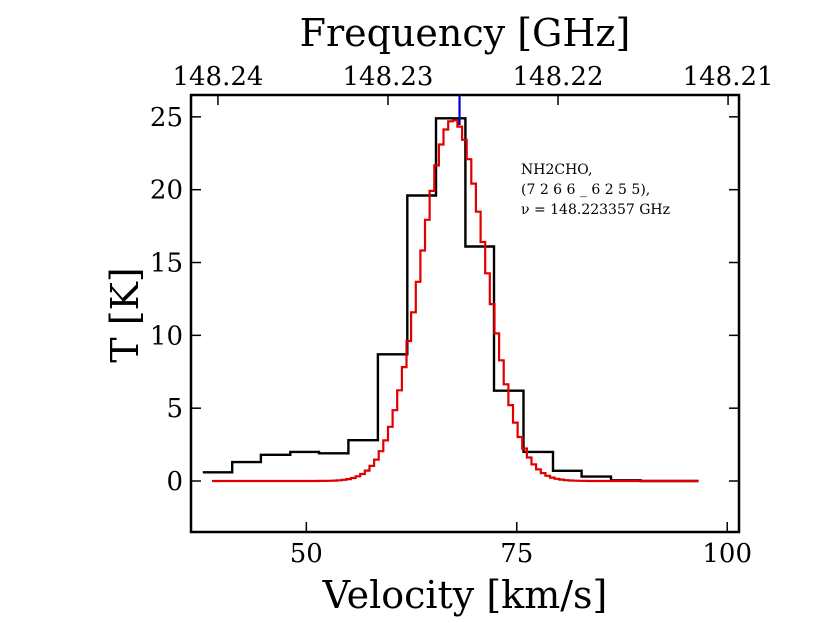  Describe the element at coordinates (166, 191) in the screenshot. I see `y-tick-label: 20` at that location.